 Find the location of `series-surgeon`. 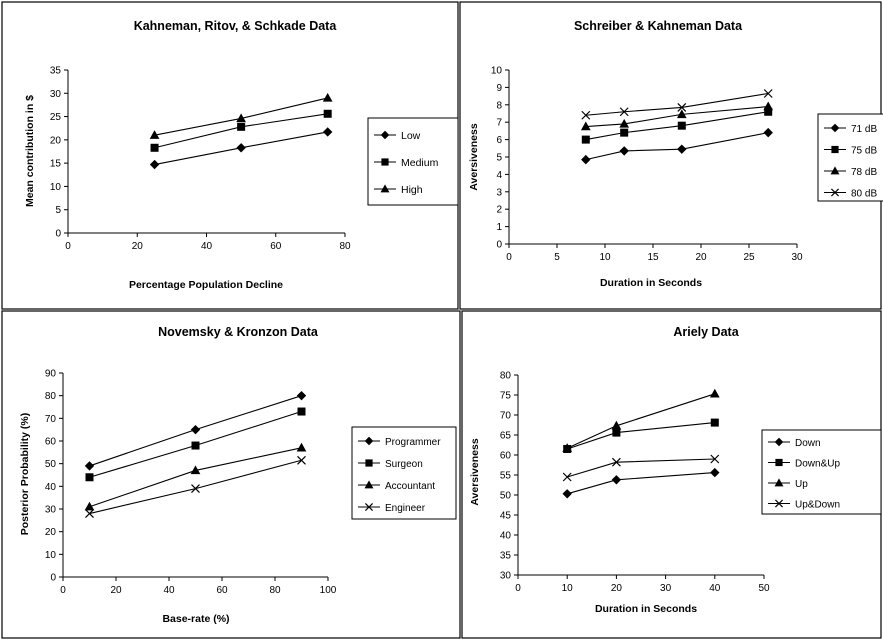

series-surgeon is located at coordinates (195, 444).